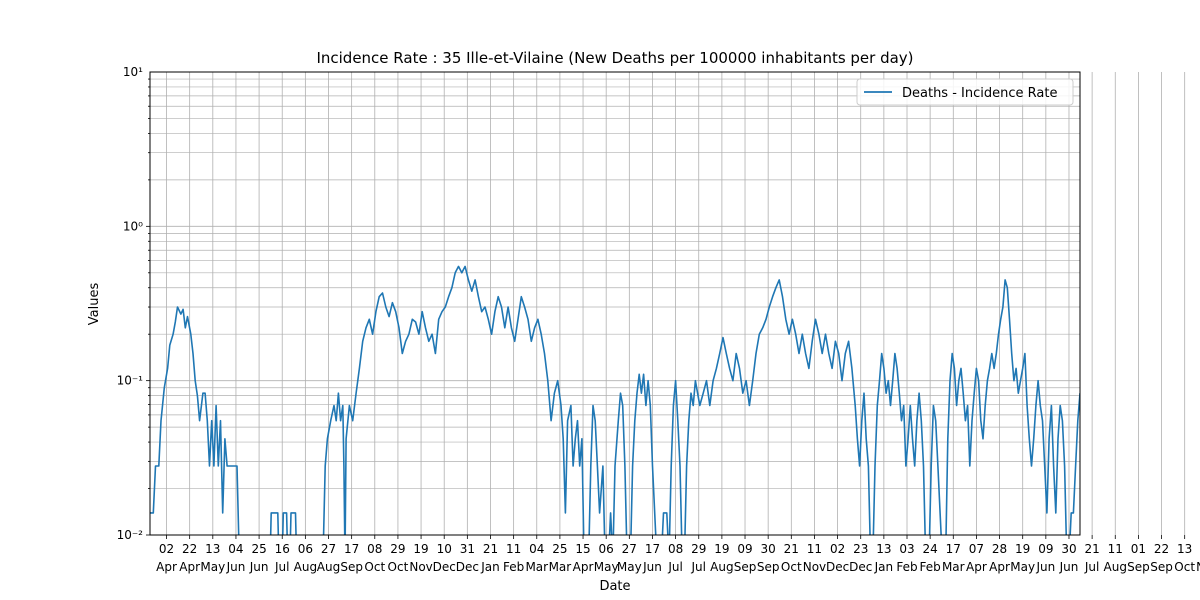  Describe the element at coordinates (133, 72) in the screenshot. I see `y-tick-label: 10¹` at that location.